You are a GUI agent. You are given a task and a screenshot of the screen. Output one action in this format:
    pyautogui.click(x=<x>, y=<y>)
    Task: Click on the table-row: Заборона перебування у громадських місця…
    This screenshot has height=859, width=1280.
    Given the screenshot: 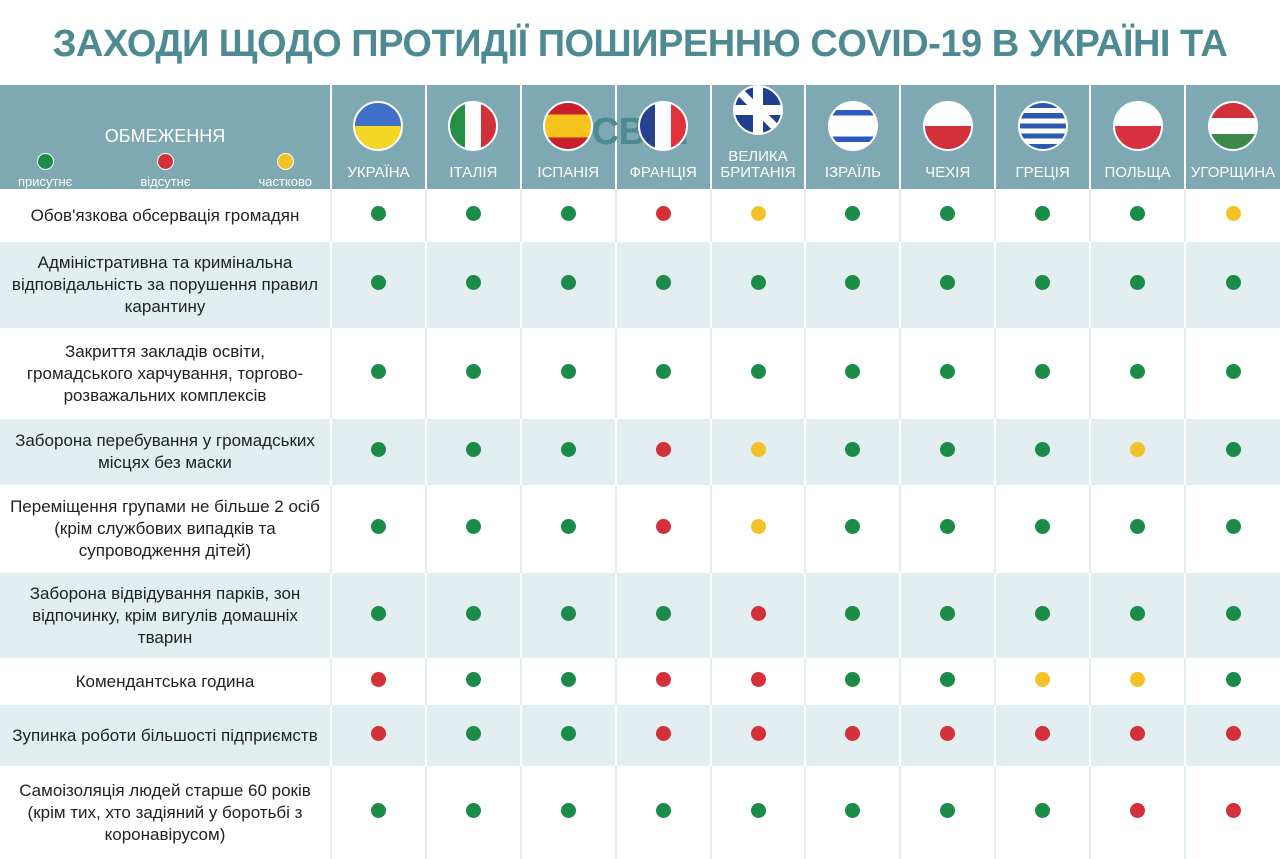 What is the action you would take?
    pyautogui.click(x=640, y=452)
    